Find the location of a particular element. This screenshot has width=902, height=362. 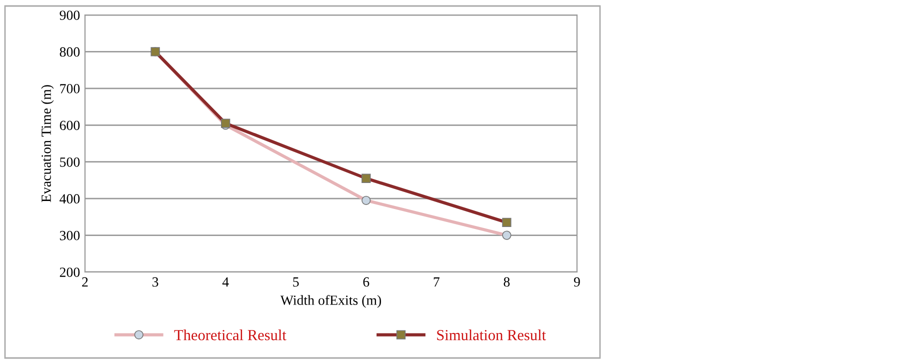

x-tick-label: 4 is located at coordinates (225, 281).